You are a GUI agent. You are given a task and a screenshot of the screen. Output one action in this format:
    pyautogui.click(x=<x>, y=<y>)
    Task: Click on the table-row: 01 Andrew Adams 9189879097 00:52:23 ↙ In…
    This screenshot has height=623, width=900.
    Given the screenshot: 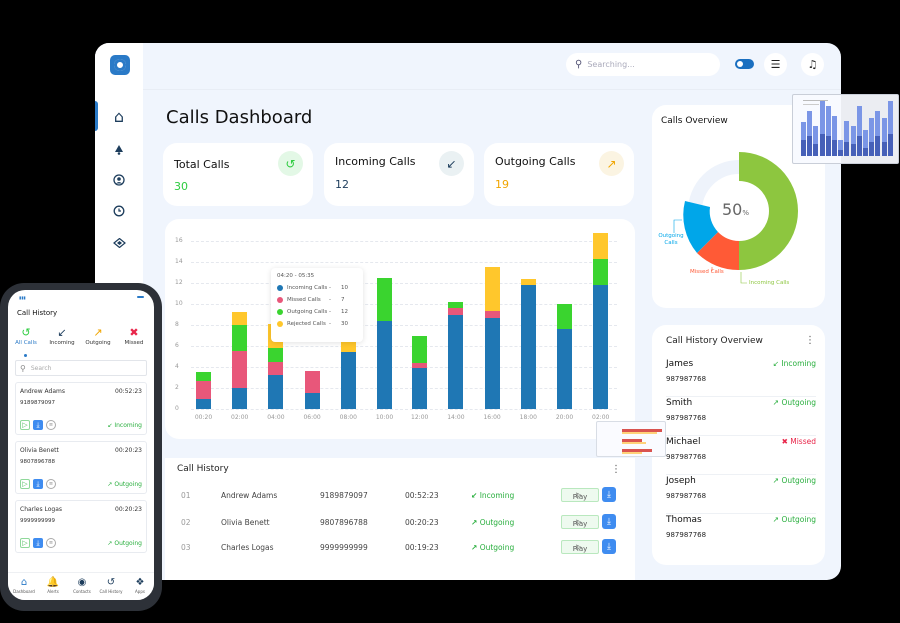 What is the action you would take?
    pyautogui.click(x=400, y=496)
    